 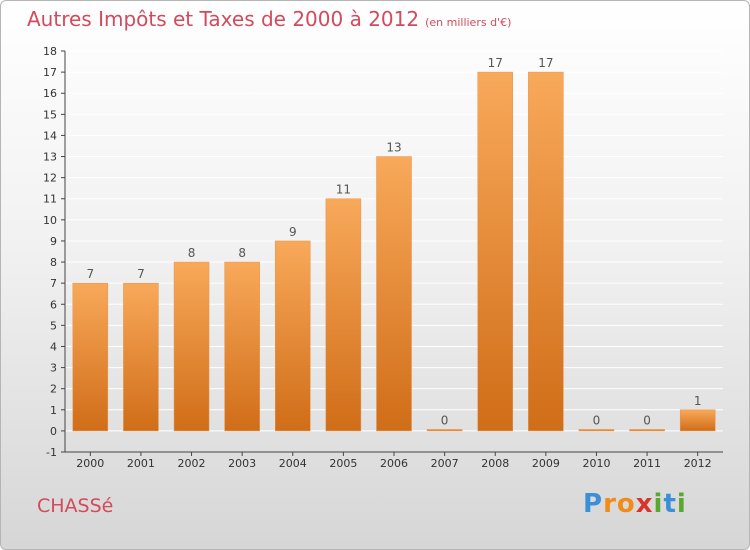 I want to click on logo-letter: P, so click(x=593, y=504).